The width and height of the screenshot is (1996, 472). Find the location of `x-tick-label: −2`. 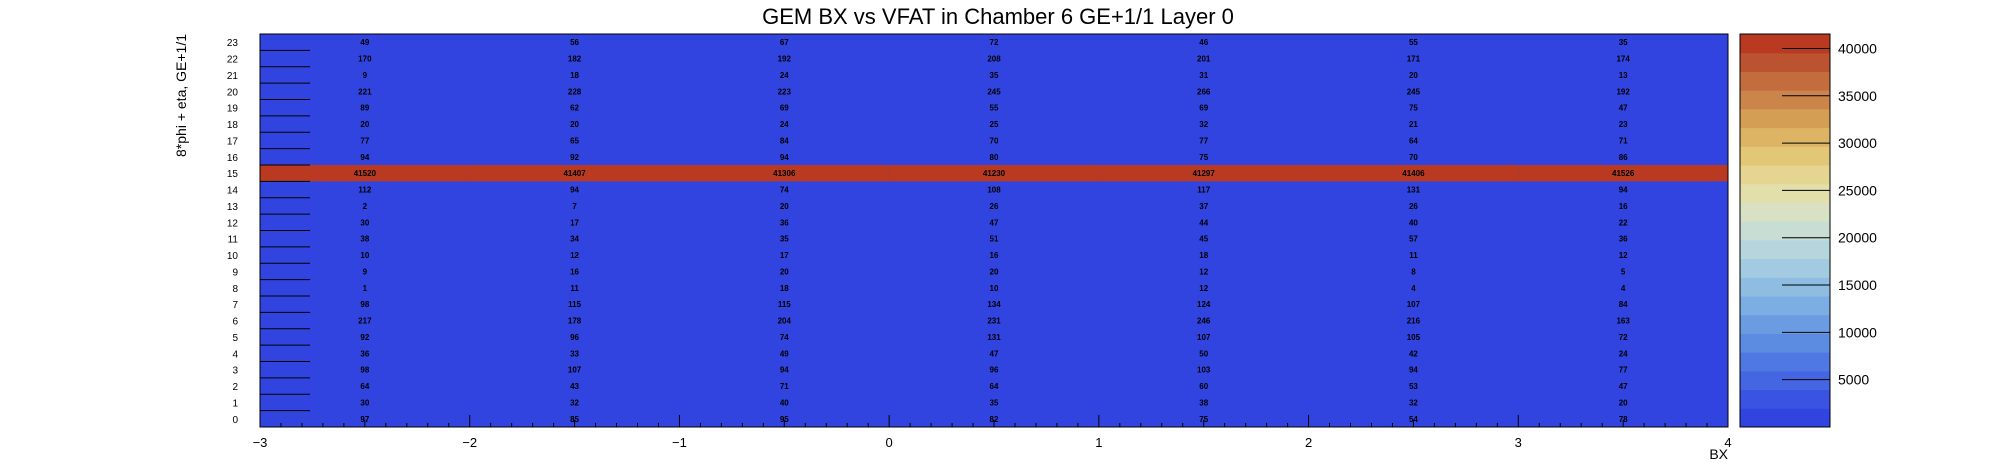

x-tick-label: −2 is located at coordinates (469, 442).